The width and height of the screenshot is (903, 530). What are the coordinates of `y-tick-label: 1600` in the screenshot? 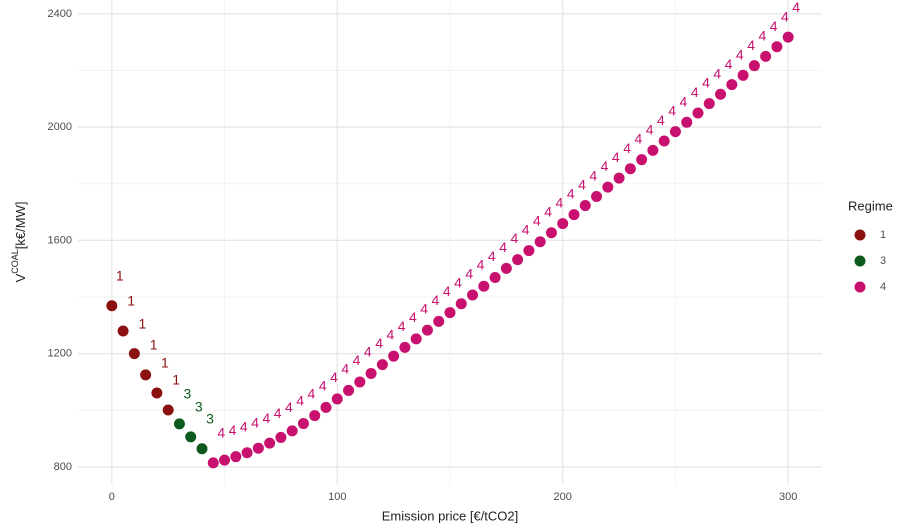 It's located at (60, 240).